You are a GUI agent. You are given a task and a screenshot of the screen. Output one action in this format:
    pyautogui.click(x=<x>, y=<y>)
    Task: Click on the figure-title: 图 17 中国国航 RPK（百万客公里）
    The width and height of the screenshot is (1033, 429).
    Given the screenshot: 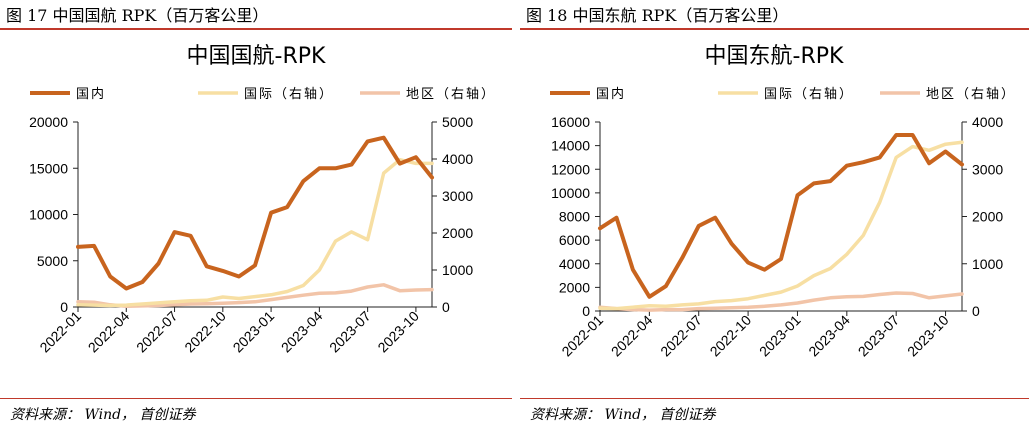 What is the action you would take?
    pyautogui.click(x=137, y=15)
    